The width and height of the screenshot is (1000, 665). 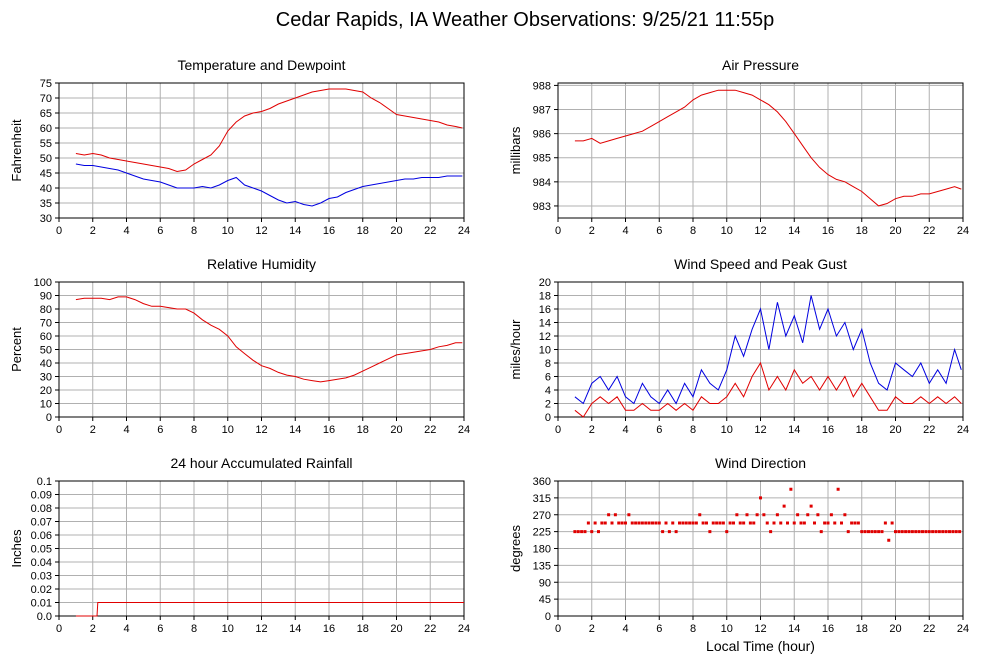 What do you see at coordinates (862, 629) in the screenshot?
I see `x-tick-label: 18` at bounding box center [862, 629].